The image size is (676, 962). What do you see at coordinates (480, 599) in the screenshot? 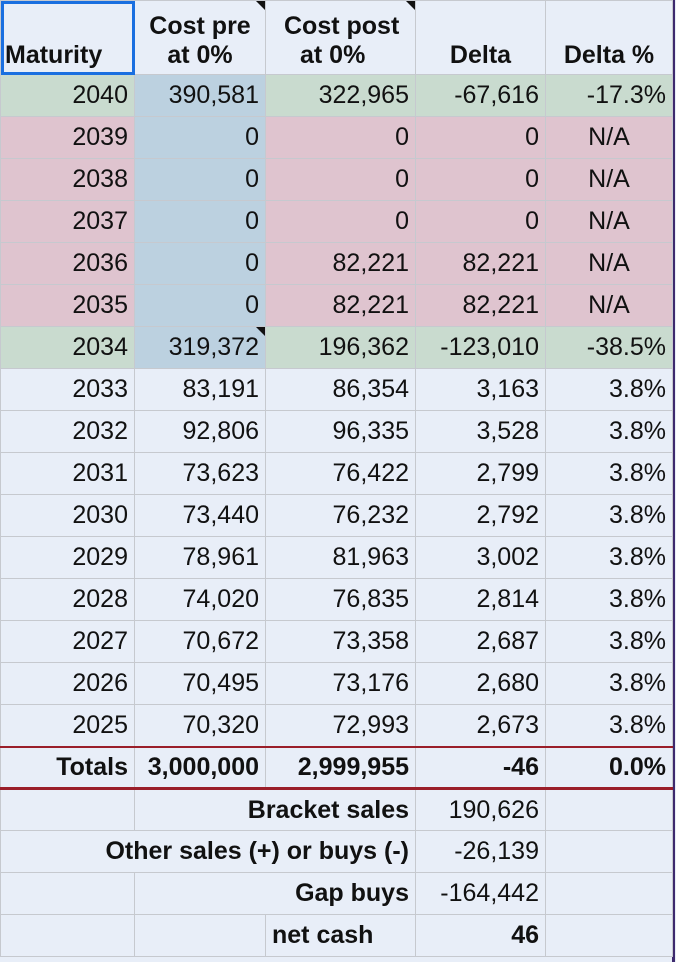
I see `delta-cell: 2,814` at bounding box center [480, 599].